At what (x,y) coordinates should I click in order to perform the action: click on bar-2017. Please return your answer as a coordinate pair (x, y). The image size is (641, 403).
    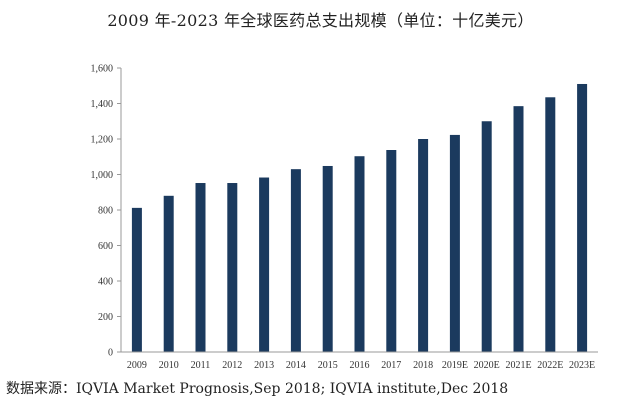
    Looking at the image, I should click on (391, 251).